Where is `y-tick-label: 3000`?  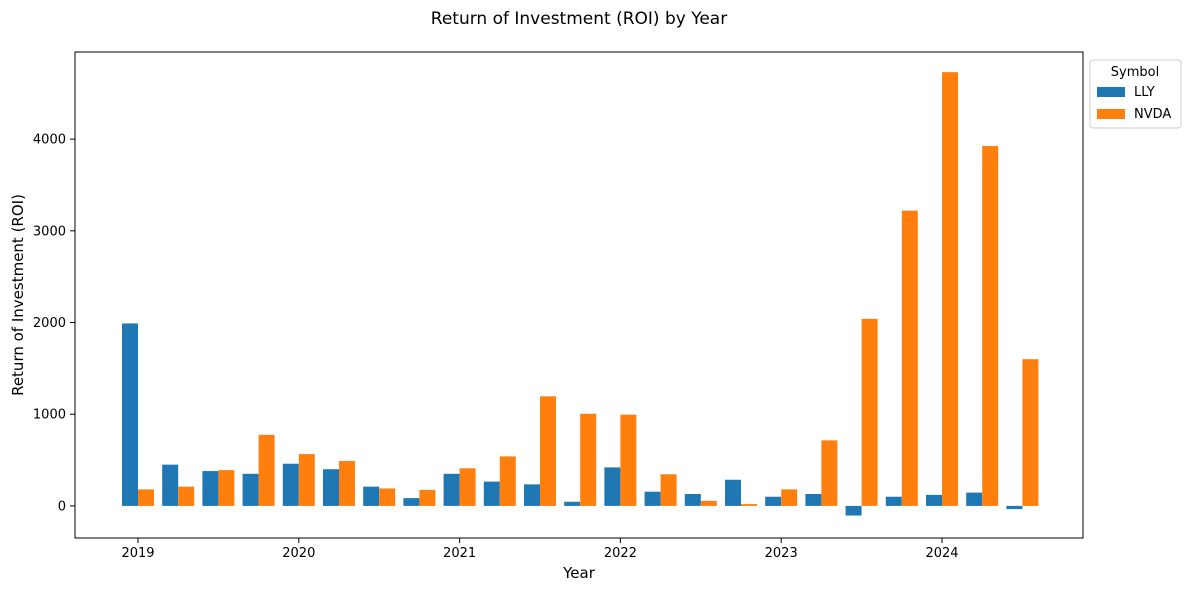
y-tick-label: 3000 is located at coordinates (49, 231).